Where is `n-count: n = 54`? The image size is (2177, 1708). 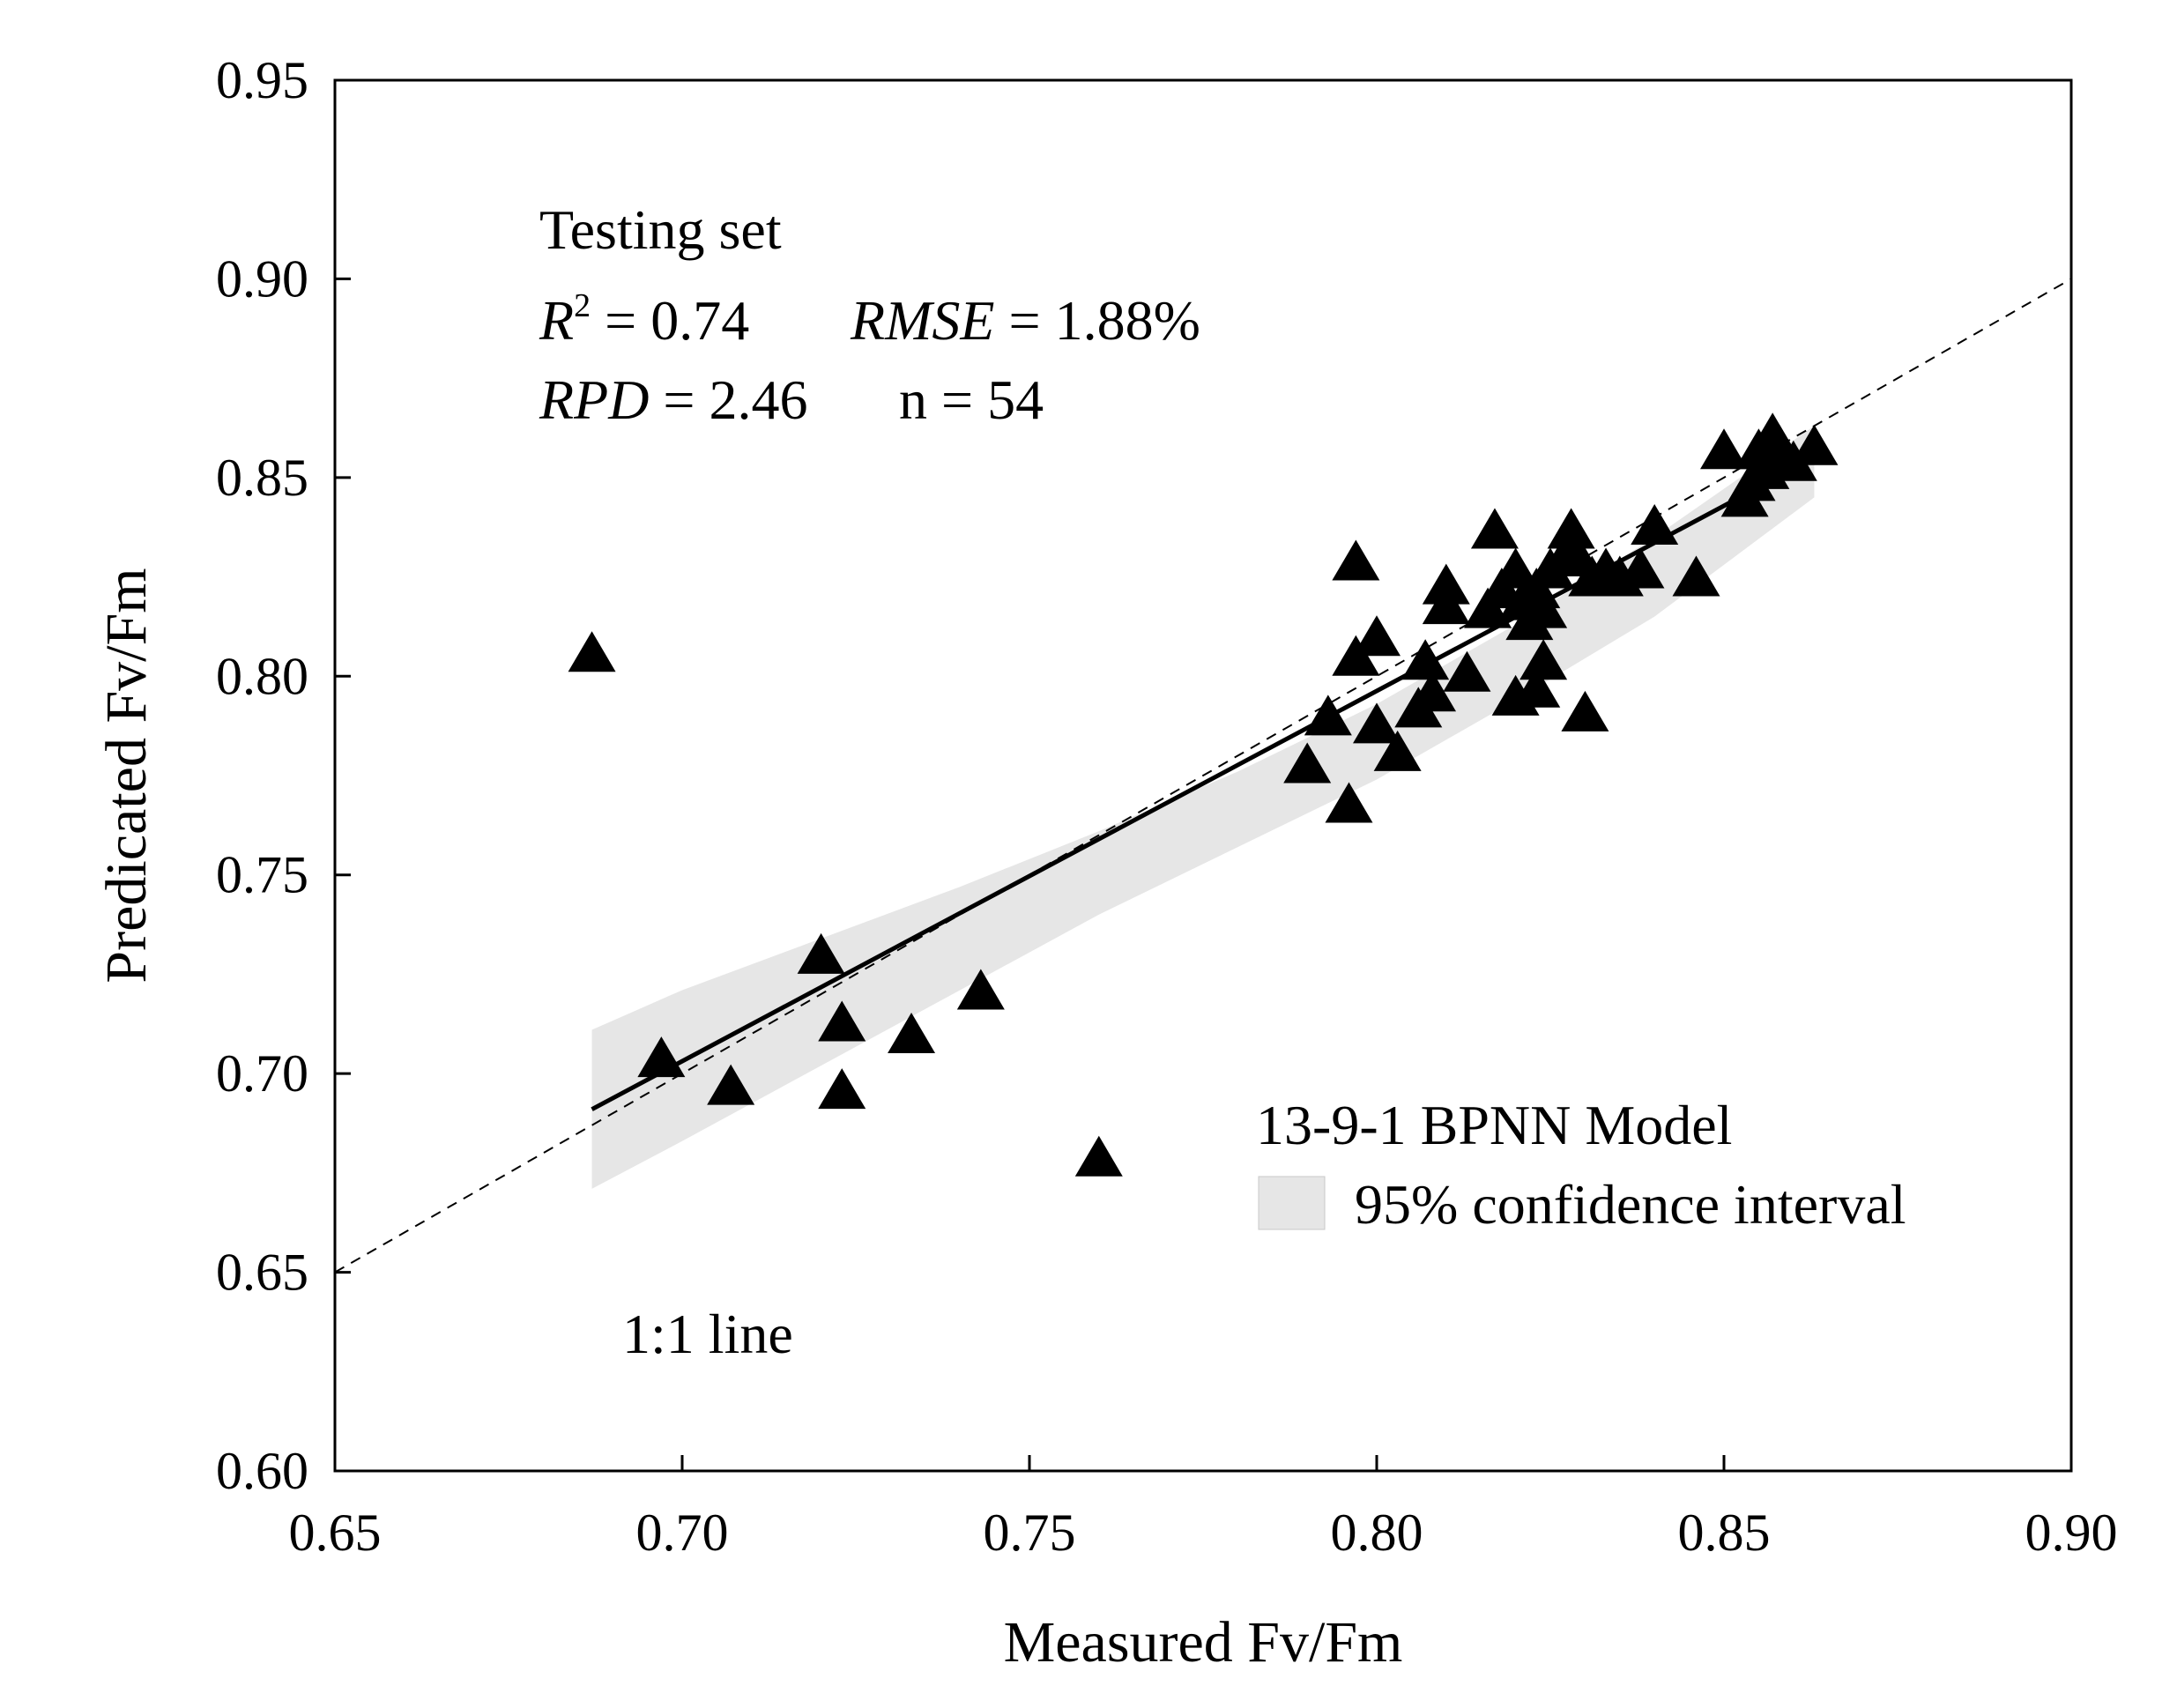
n-count: n = 54 is located at coordinates (971, 399).